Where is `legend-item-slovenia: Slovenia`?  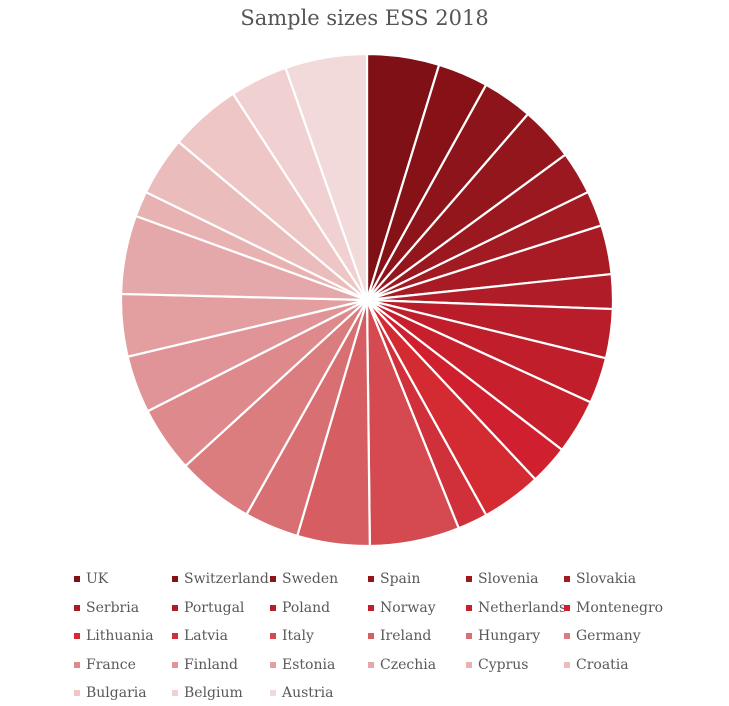
legend-item-slovenia: Slovenia is located at coordinates (502, 579).